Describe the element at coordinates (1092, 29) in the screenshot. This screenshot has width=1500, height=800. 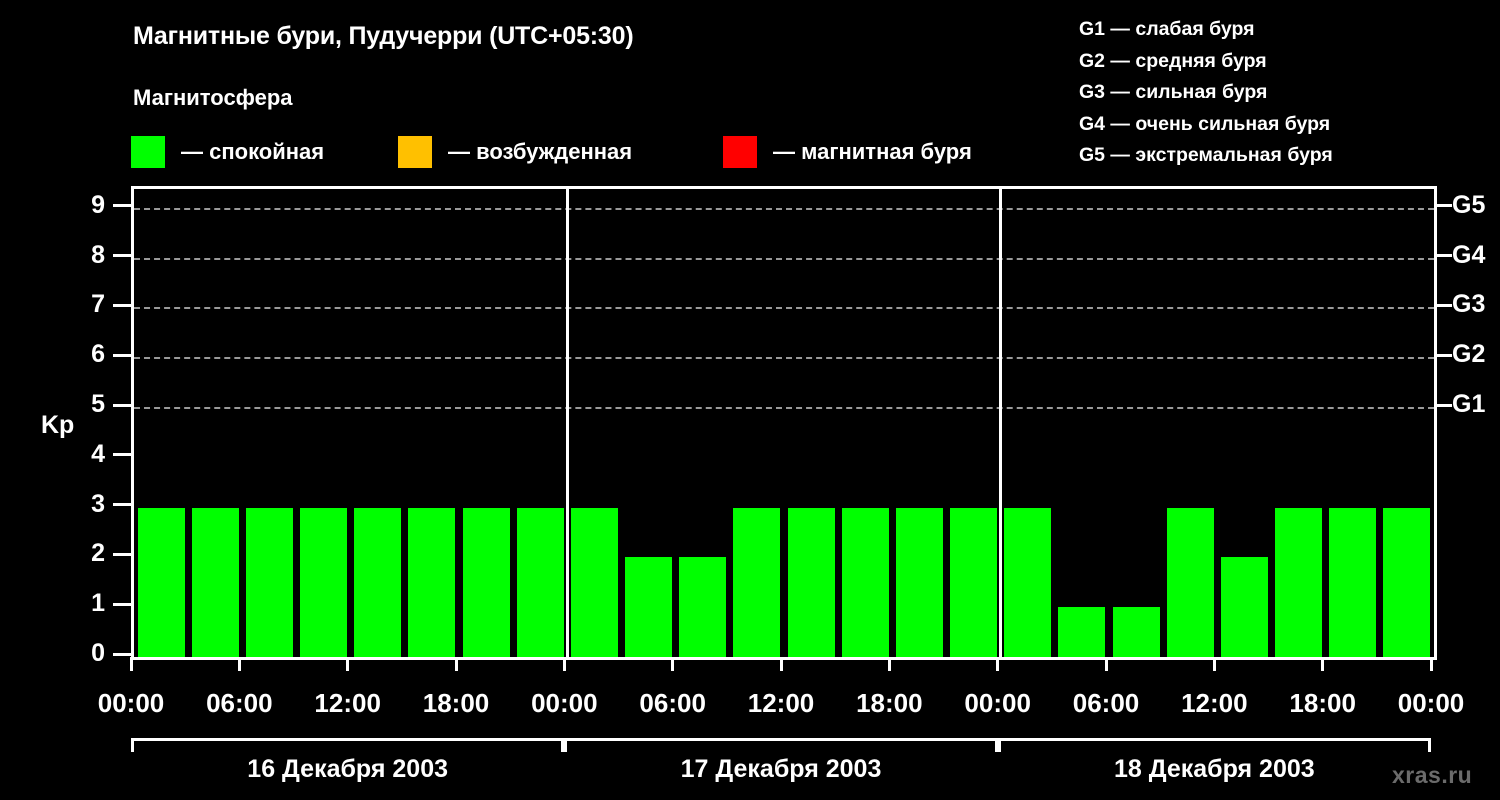
I see `gscale-code: G1` at that location.